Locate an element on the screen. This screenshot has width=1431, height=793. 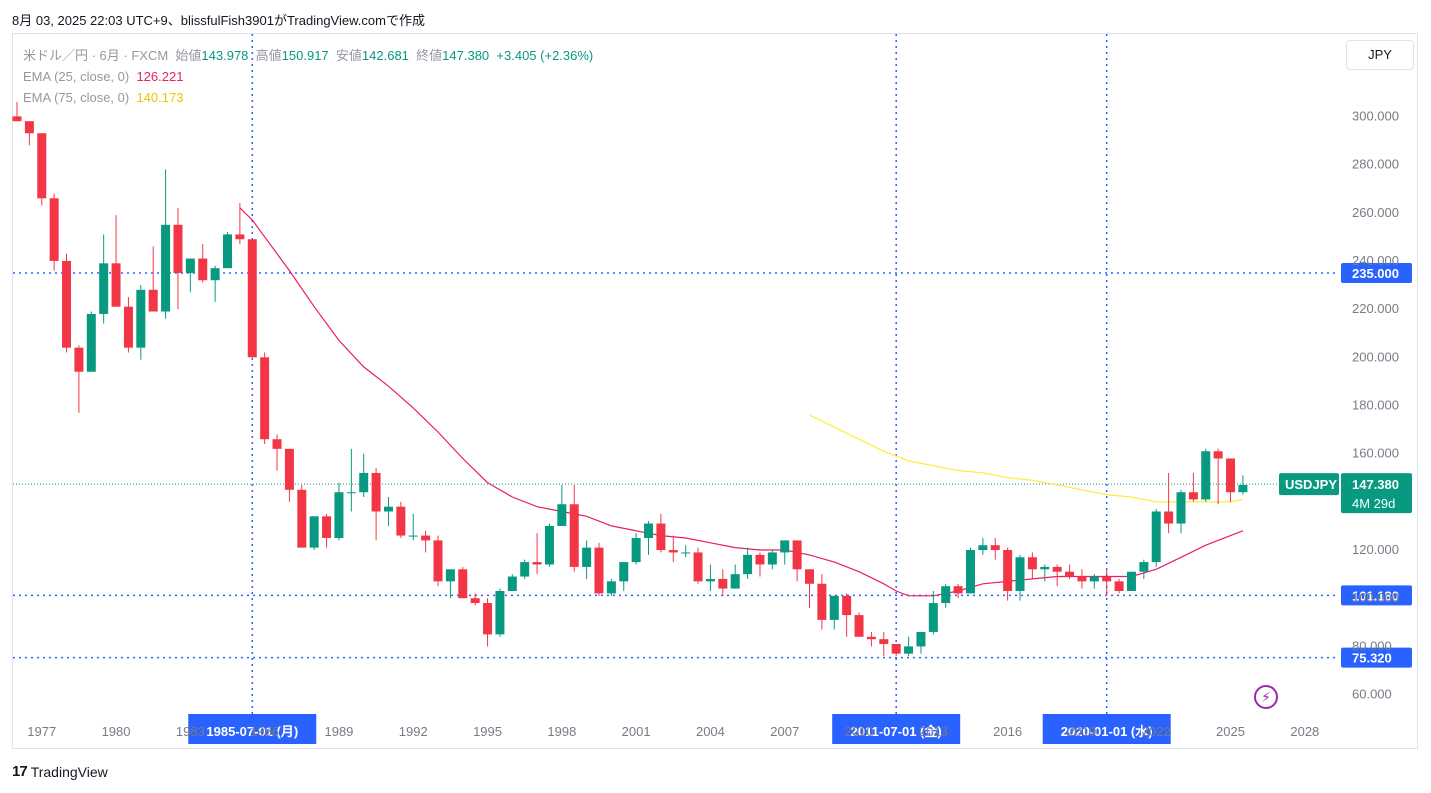
symbol-label: USDJPY is located at coordinates (1311, 484).